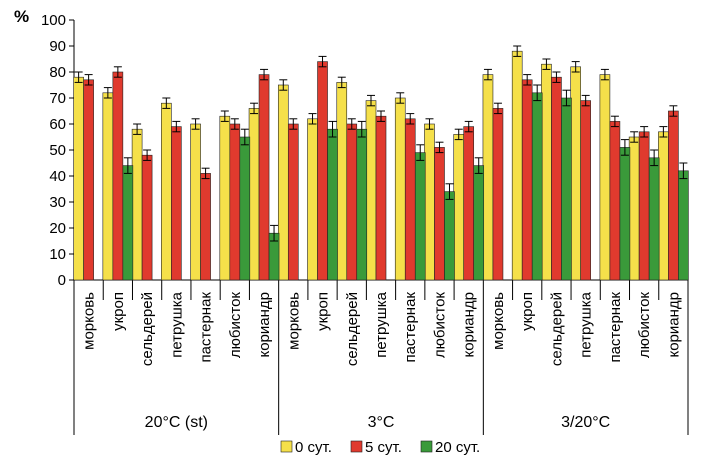  What do you see at coordinates (381, 422) in the screenshot?
I see `group-label: 3°C` at bounding box center [381, 422].